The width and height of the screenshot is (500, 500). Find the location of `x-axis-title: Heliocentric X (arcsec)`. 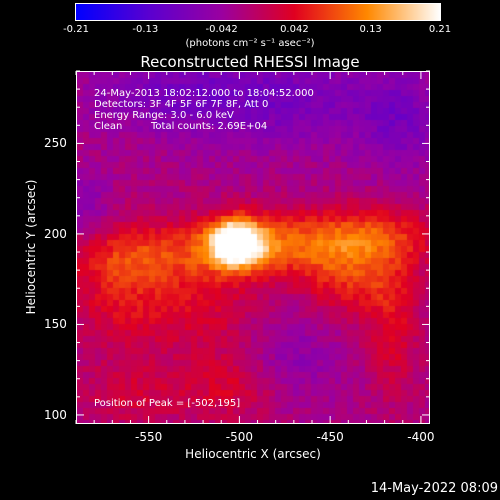

x-axis-title: Heliocentric X (arcsec) is located at coordinates (253, 454).